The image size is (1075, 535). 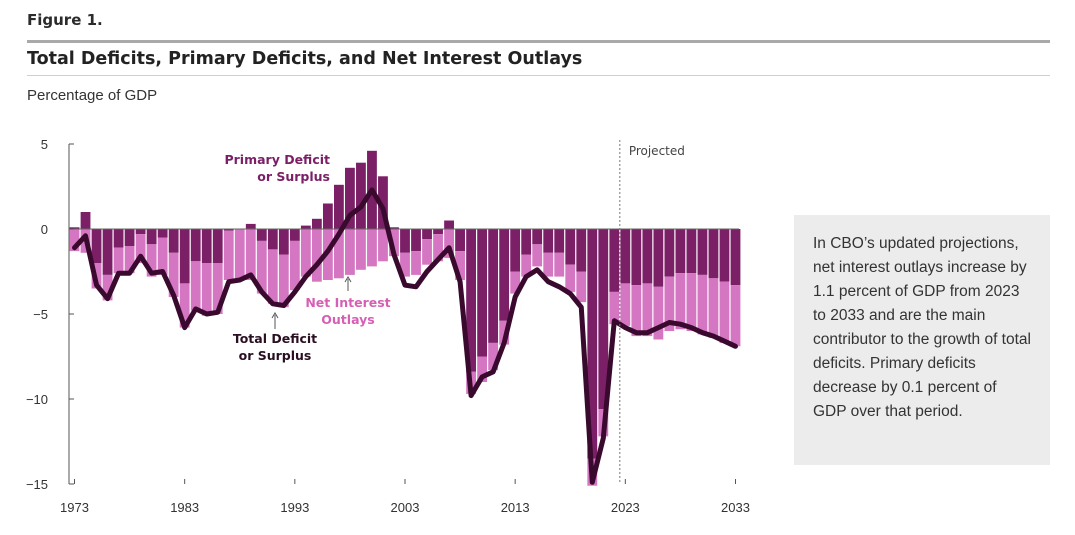 What do you see at coordinates (40, 314) in the screenshot?
I see `y-tick-label: −5` at bounding box center [40, 314].